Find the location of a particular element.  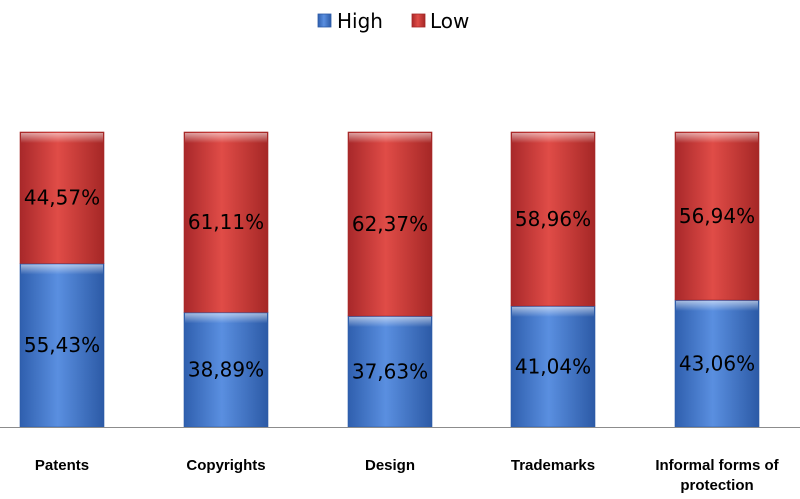

legend: High Low is located at coordinates (393, 21).